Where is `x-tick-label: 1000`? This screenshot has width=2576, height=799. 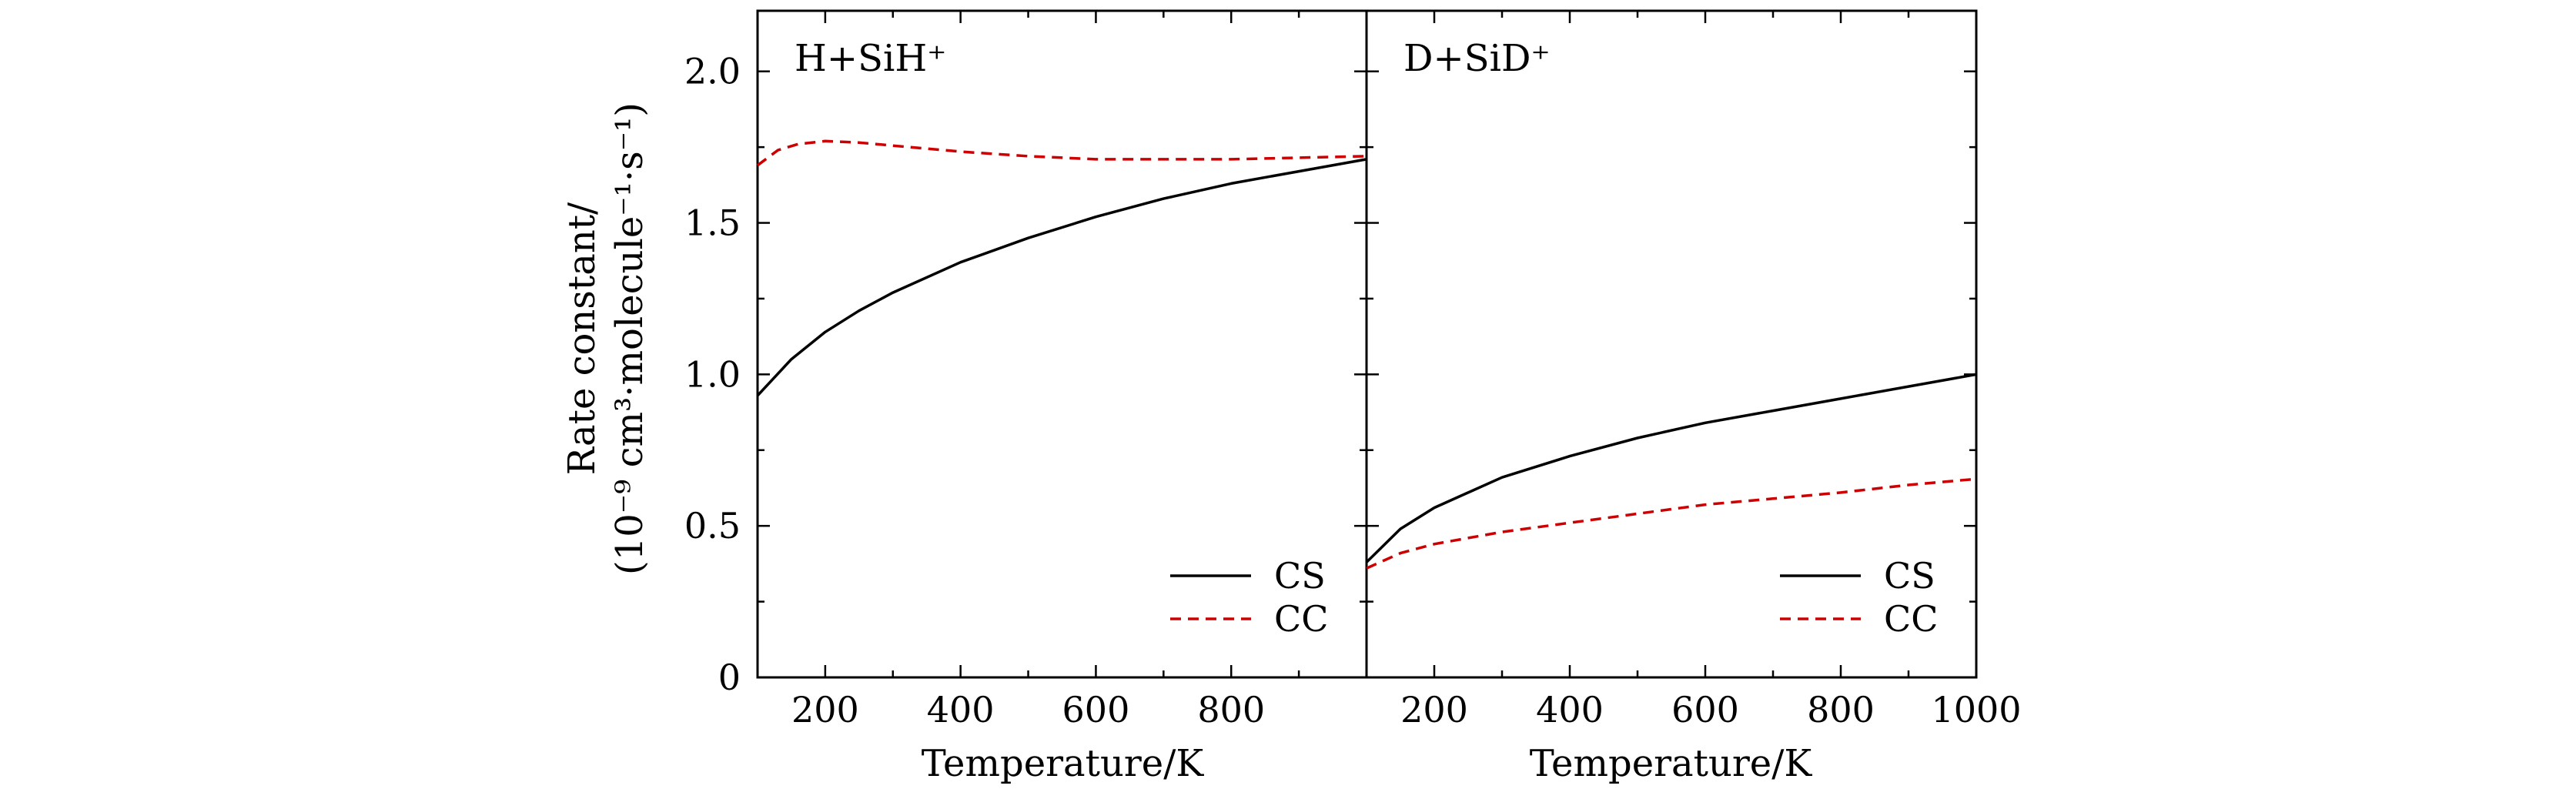
x-tick-label: 1000 is located at coordinates (1976, 709).